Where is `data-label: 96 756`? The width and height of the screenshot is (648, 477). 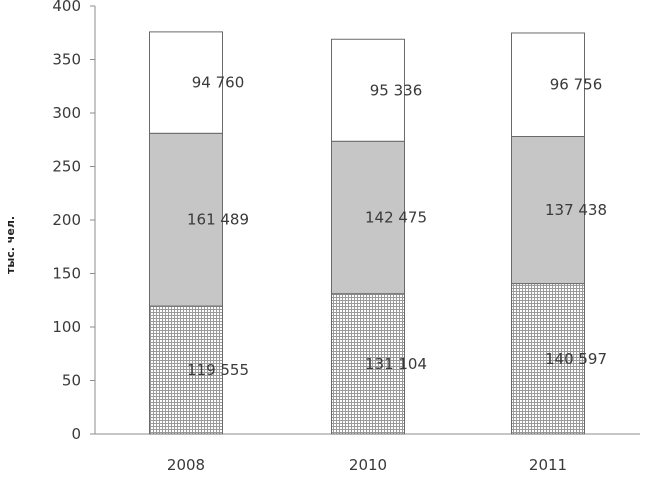 data-label: 96 756 is located at coordinates (576, 85).